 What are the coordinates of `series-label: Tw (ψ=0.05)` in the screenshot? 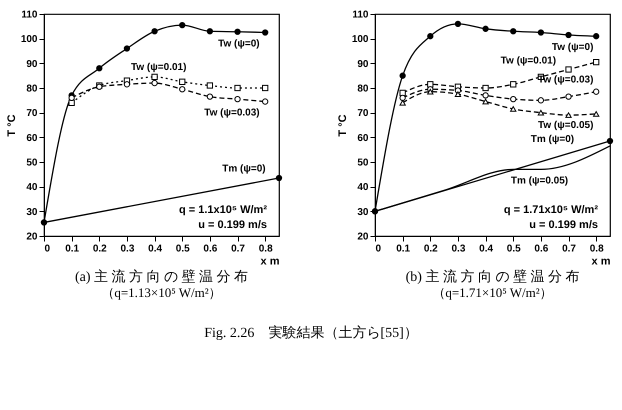 It's located at (566, 125).